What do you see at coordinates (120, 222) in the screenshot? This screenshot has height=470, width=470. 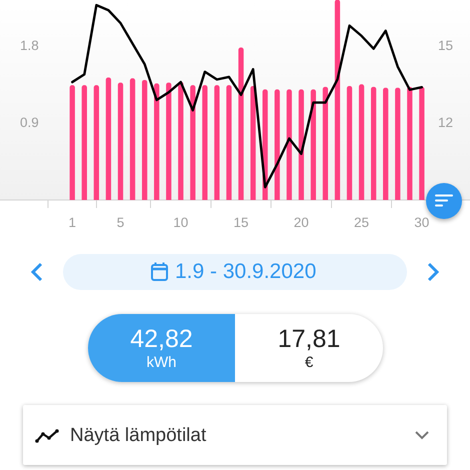 I see `x-tick-label: 5` at bounding box center [120, 222].